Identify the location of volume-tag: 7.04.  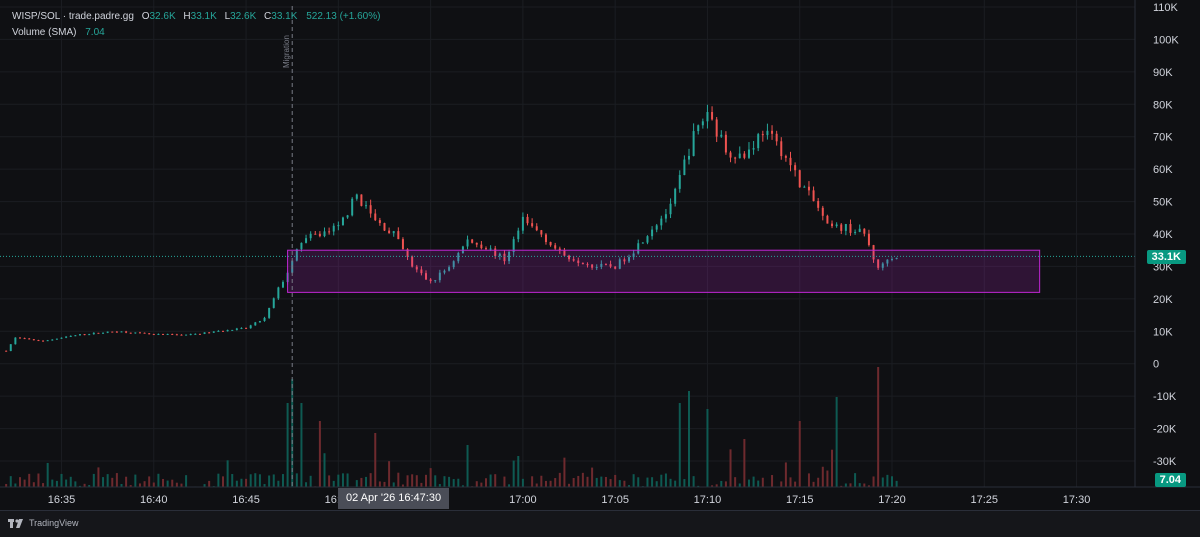
(1170, 480).